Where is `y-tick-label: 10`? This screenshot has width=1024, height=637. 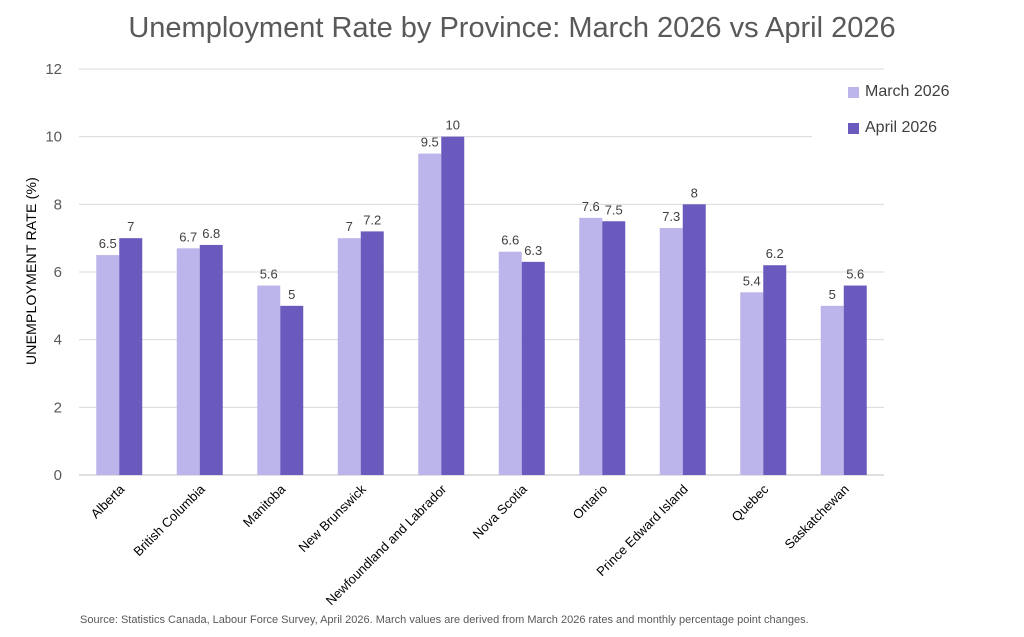
y-tick-label: 10 is located at coordinates (53, 137).